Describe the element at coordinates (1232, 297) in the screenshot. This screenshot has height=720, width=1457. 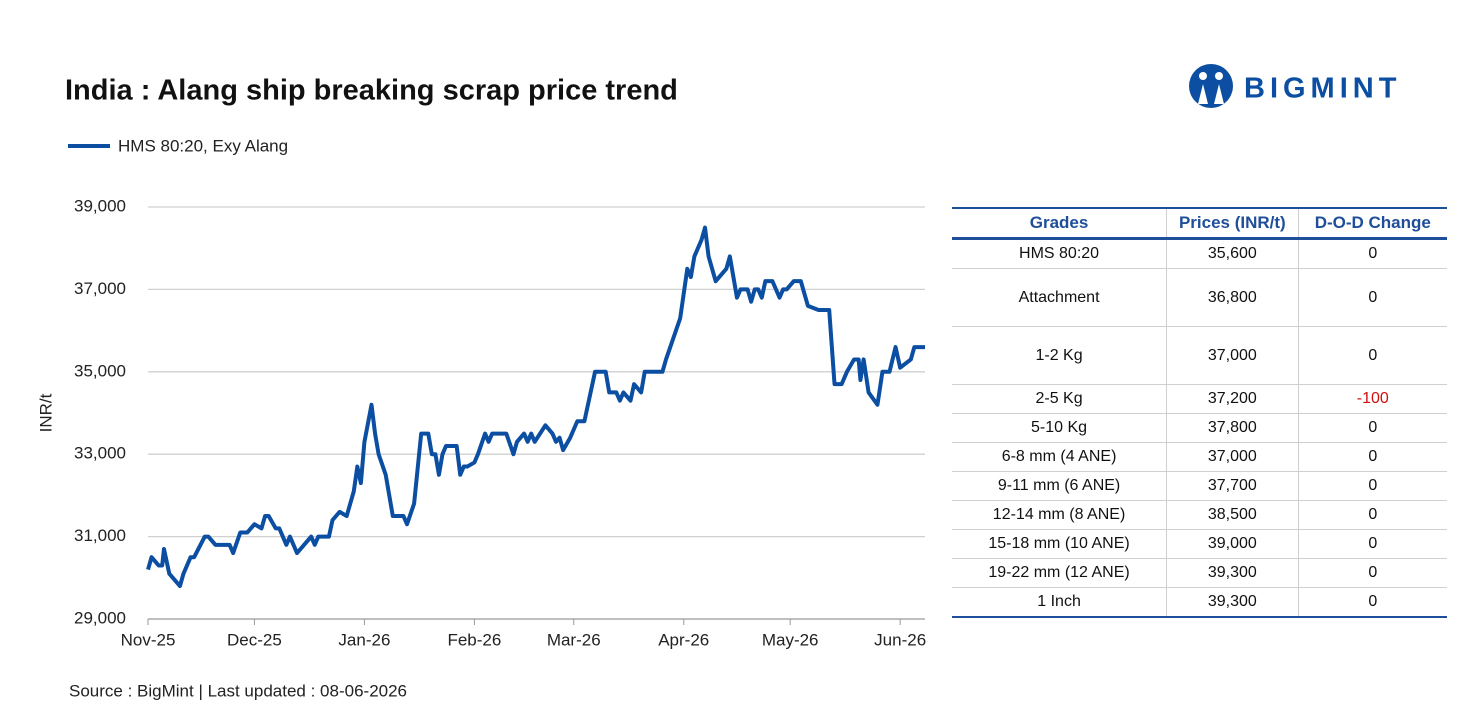
I see `table-cell: 36,800` at that location.